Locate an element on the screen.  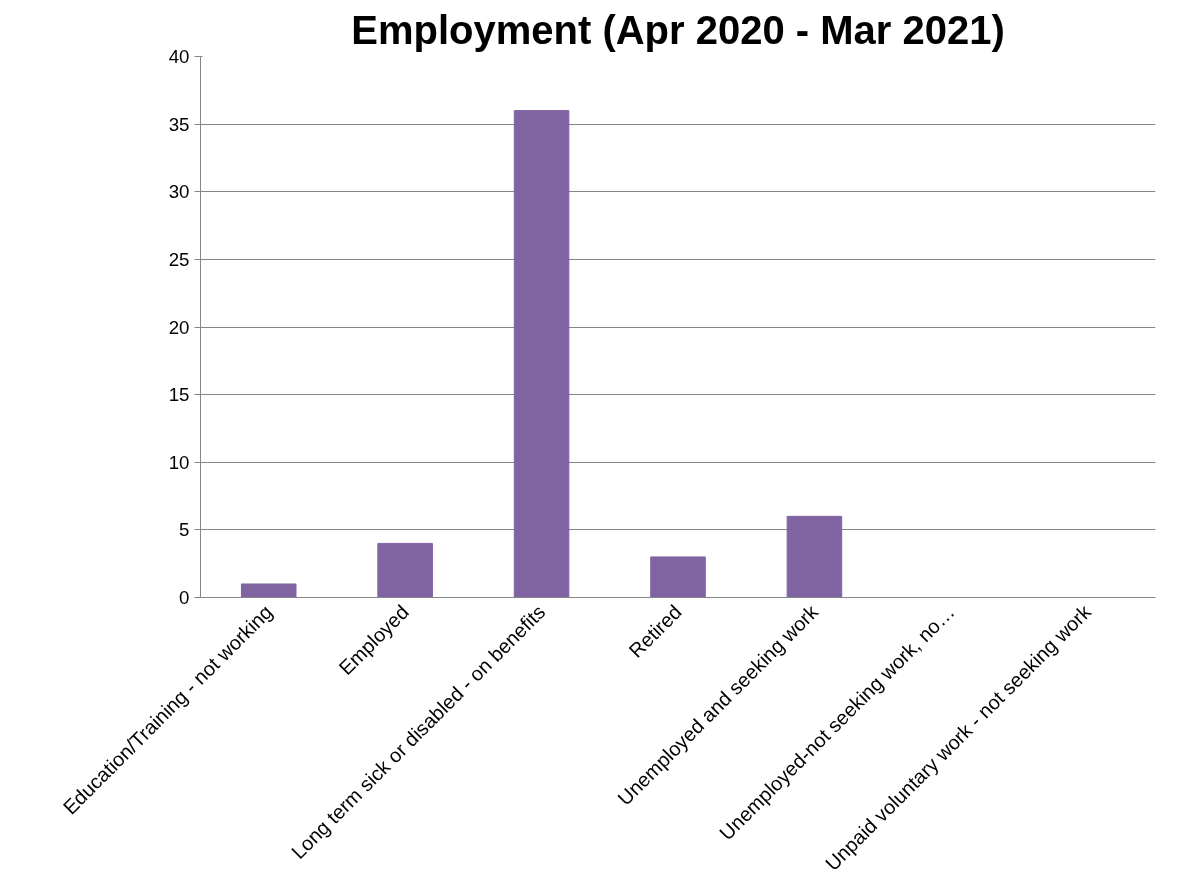
y-tick-label: 15 is located at coordinates (179, 395).